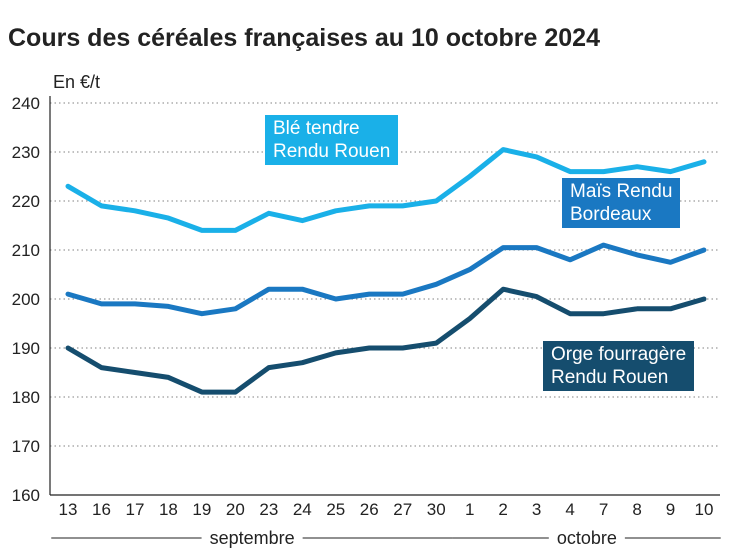  What do you see at coordinates (587, 538) in the screenshot?
I see `month-label: octobre` at bounding box center [587, 538].